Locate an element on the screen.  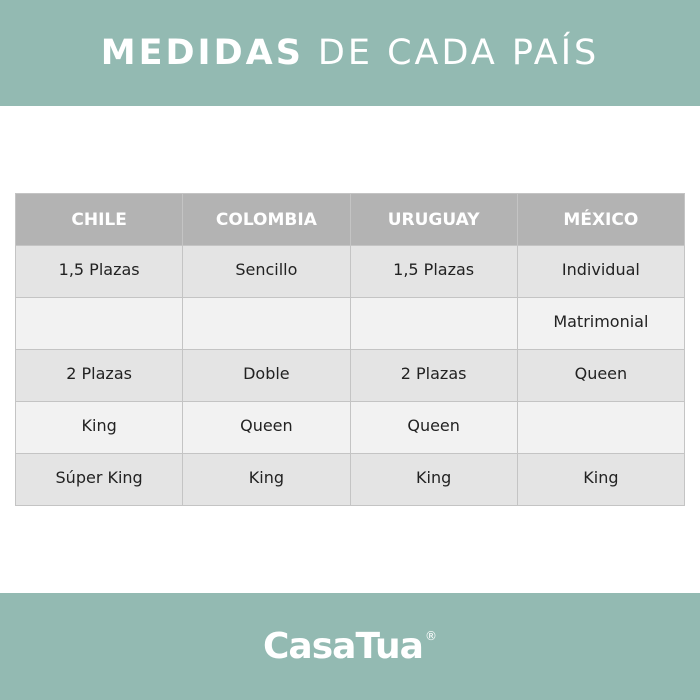
table-row: King Queen Queen is located at coordinates (350, 427).